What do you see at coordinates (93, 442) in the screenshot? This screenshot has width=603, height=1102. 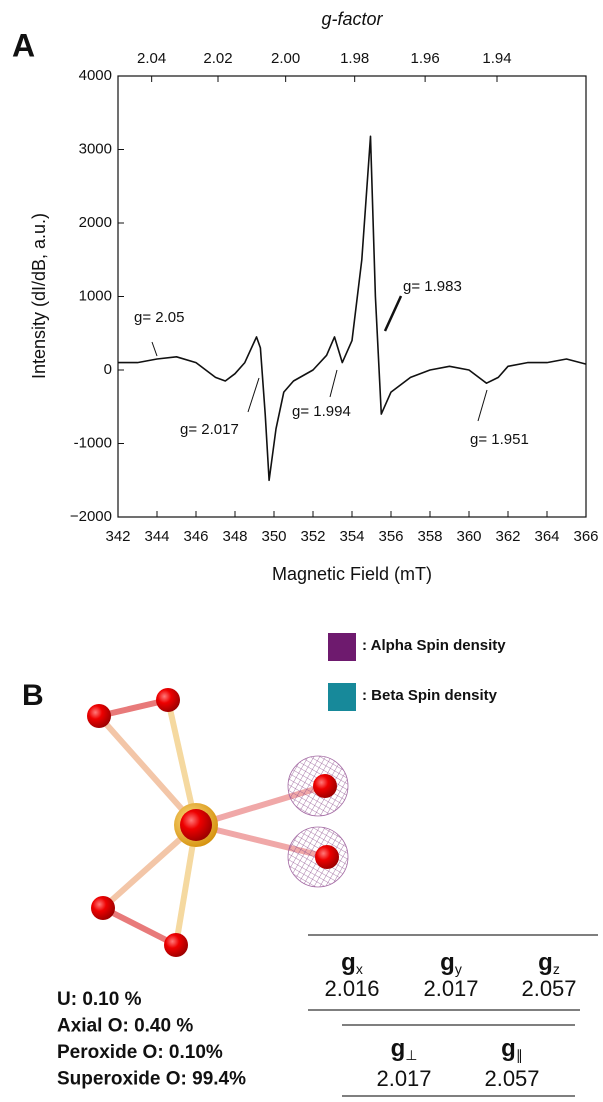 I see `y-tick-label: -1000` at bounding box center [93, 442].